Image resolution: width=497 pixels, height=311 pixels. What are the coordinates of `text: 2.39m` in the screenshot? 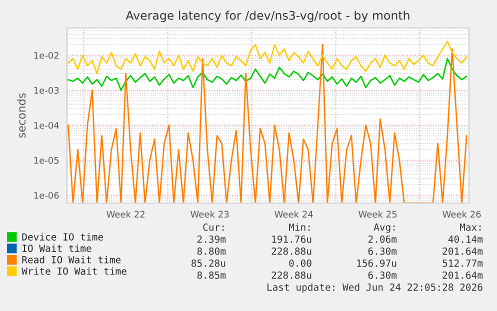 It's located at (211, 239).